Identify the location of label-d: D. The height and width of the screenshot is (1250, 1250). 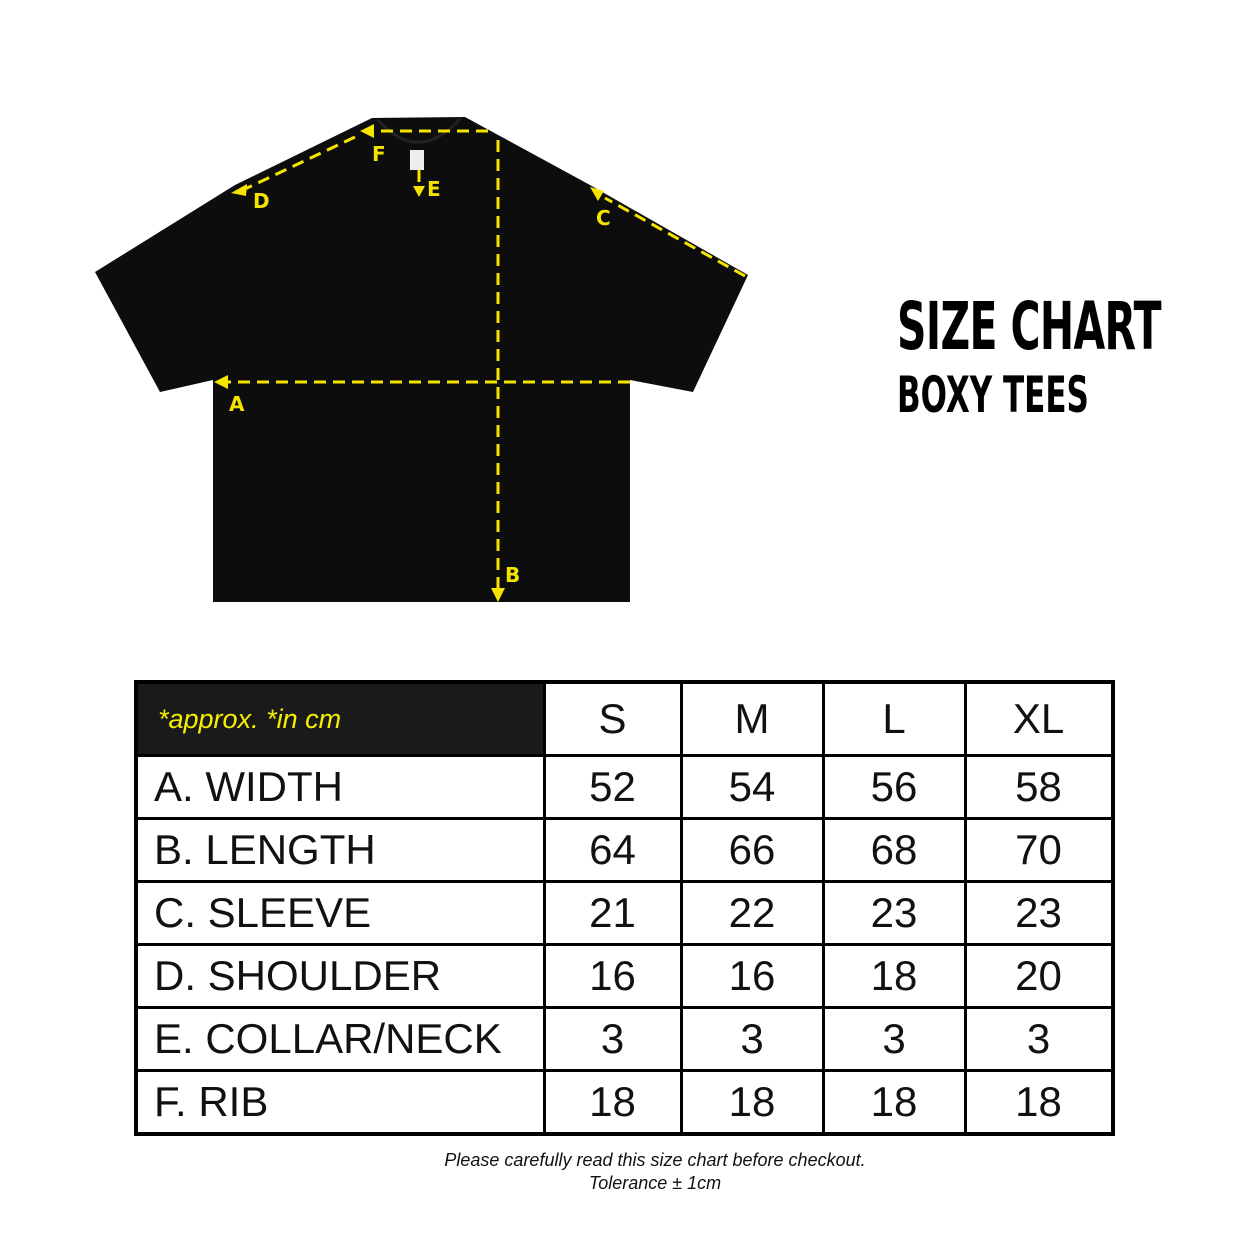
(261, 201).